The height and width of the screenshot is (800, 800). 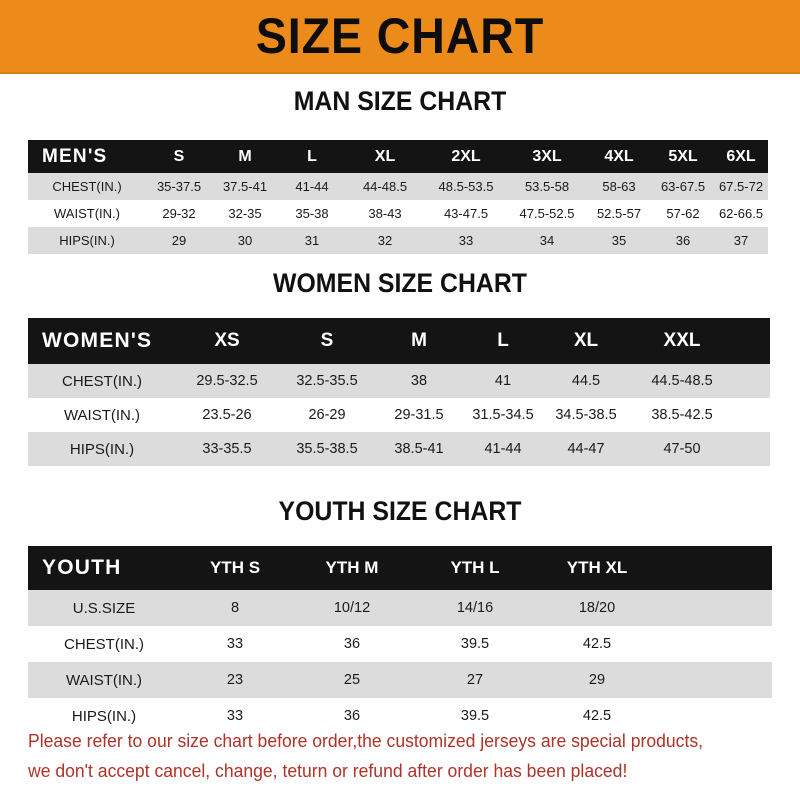 I want to click on womens-col-0: XS, so click(x=227, y=341).